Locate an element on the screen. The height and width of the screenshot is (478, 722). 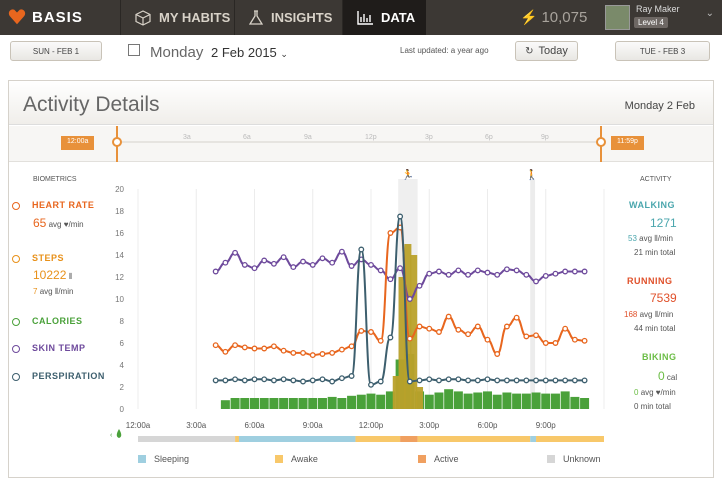
next-day-label: TUE - FEB 3 is located at coordinates (662, 51).